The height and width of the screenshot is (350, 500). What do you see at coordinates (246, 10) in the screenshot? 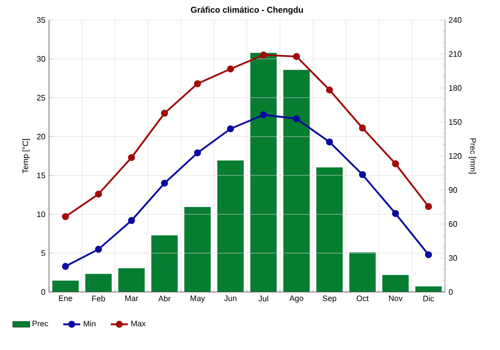
I see `chart-title: Gráfico climático - Chengdu` at bounding box center [246, 10].